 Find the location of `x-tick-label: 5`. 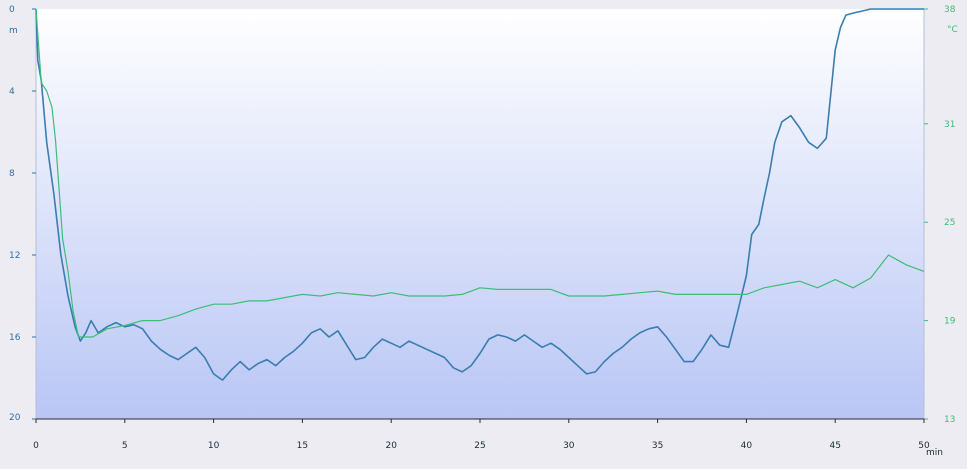

x-tick-label: 5 is located at coordinates (125, 446).